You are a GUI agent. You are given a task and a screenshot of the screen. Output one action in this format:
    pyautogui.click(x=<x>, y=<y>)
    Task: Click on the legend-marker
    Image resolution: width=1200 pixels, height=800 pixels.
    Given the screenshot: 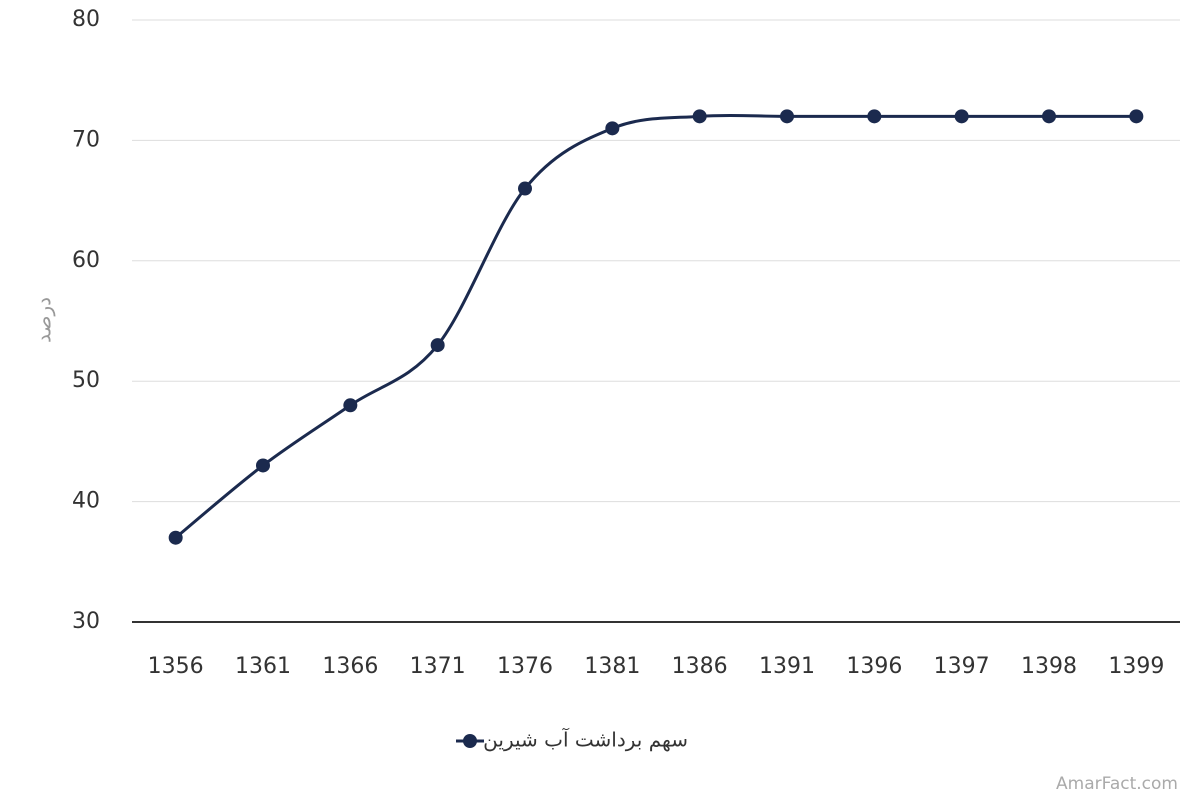 What is the action you would take?
    pyautogui.click(x=470, y=741)
    